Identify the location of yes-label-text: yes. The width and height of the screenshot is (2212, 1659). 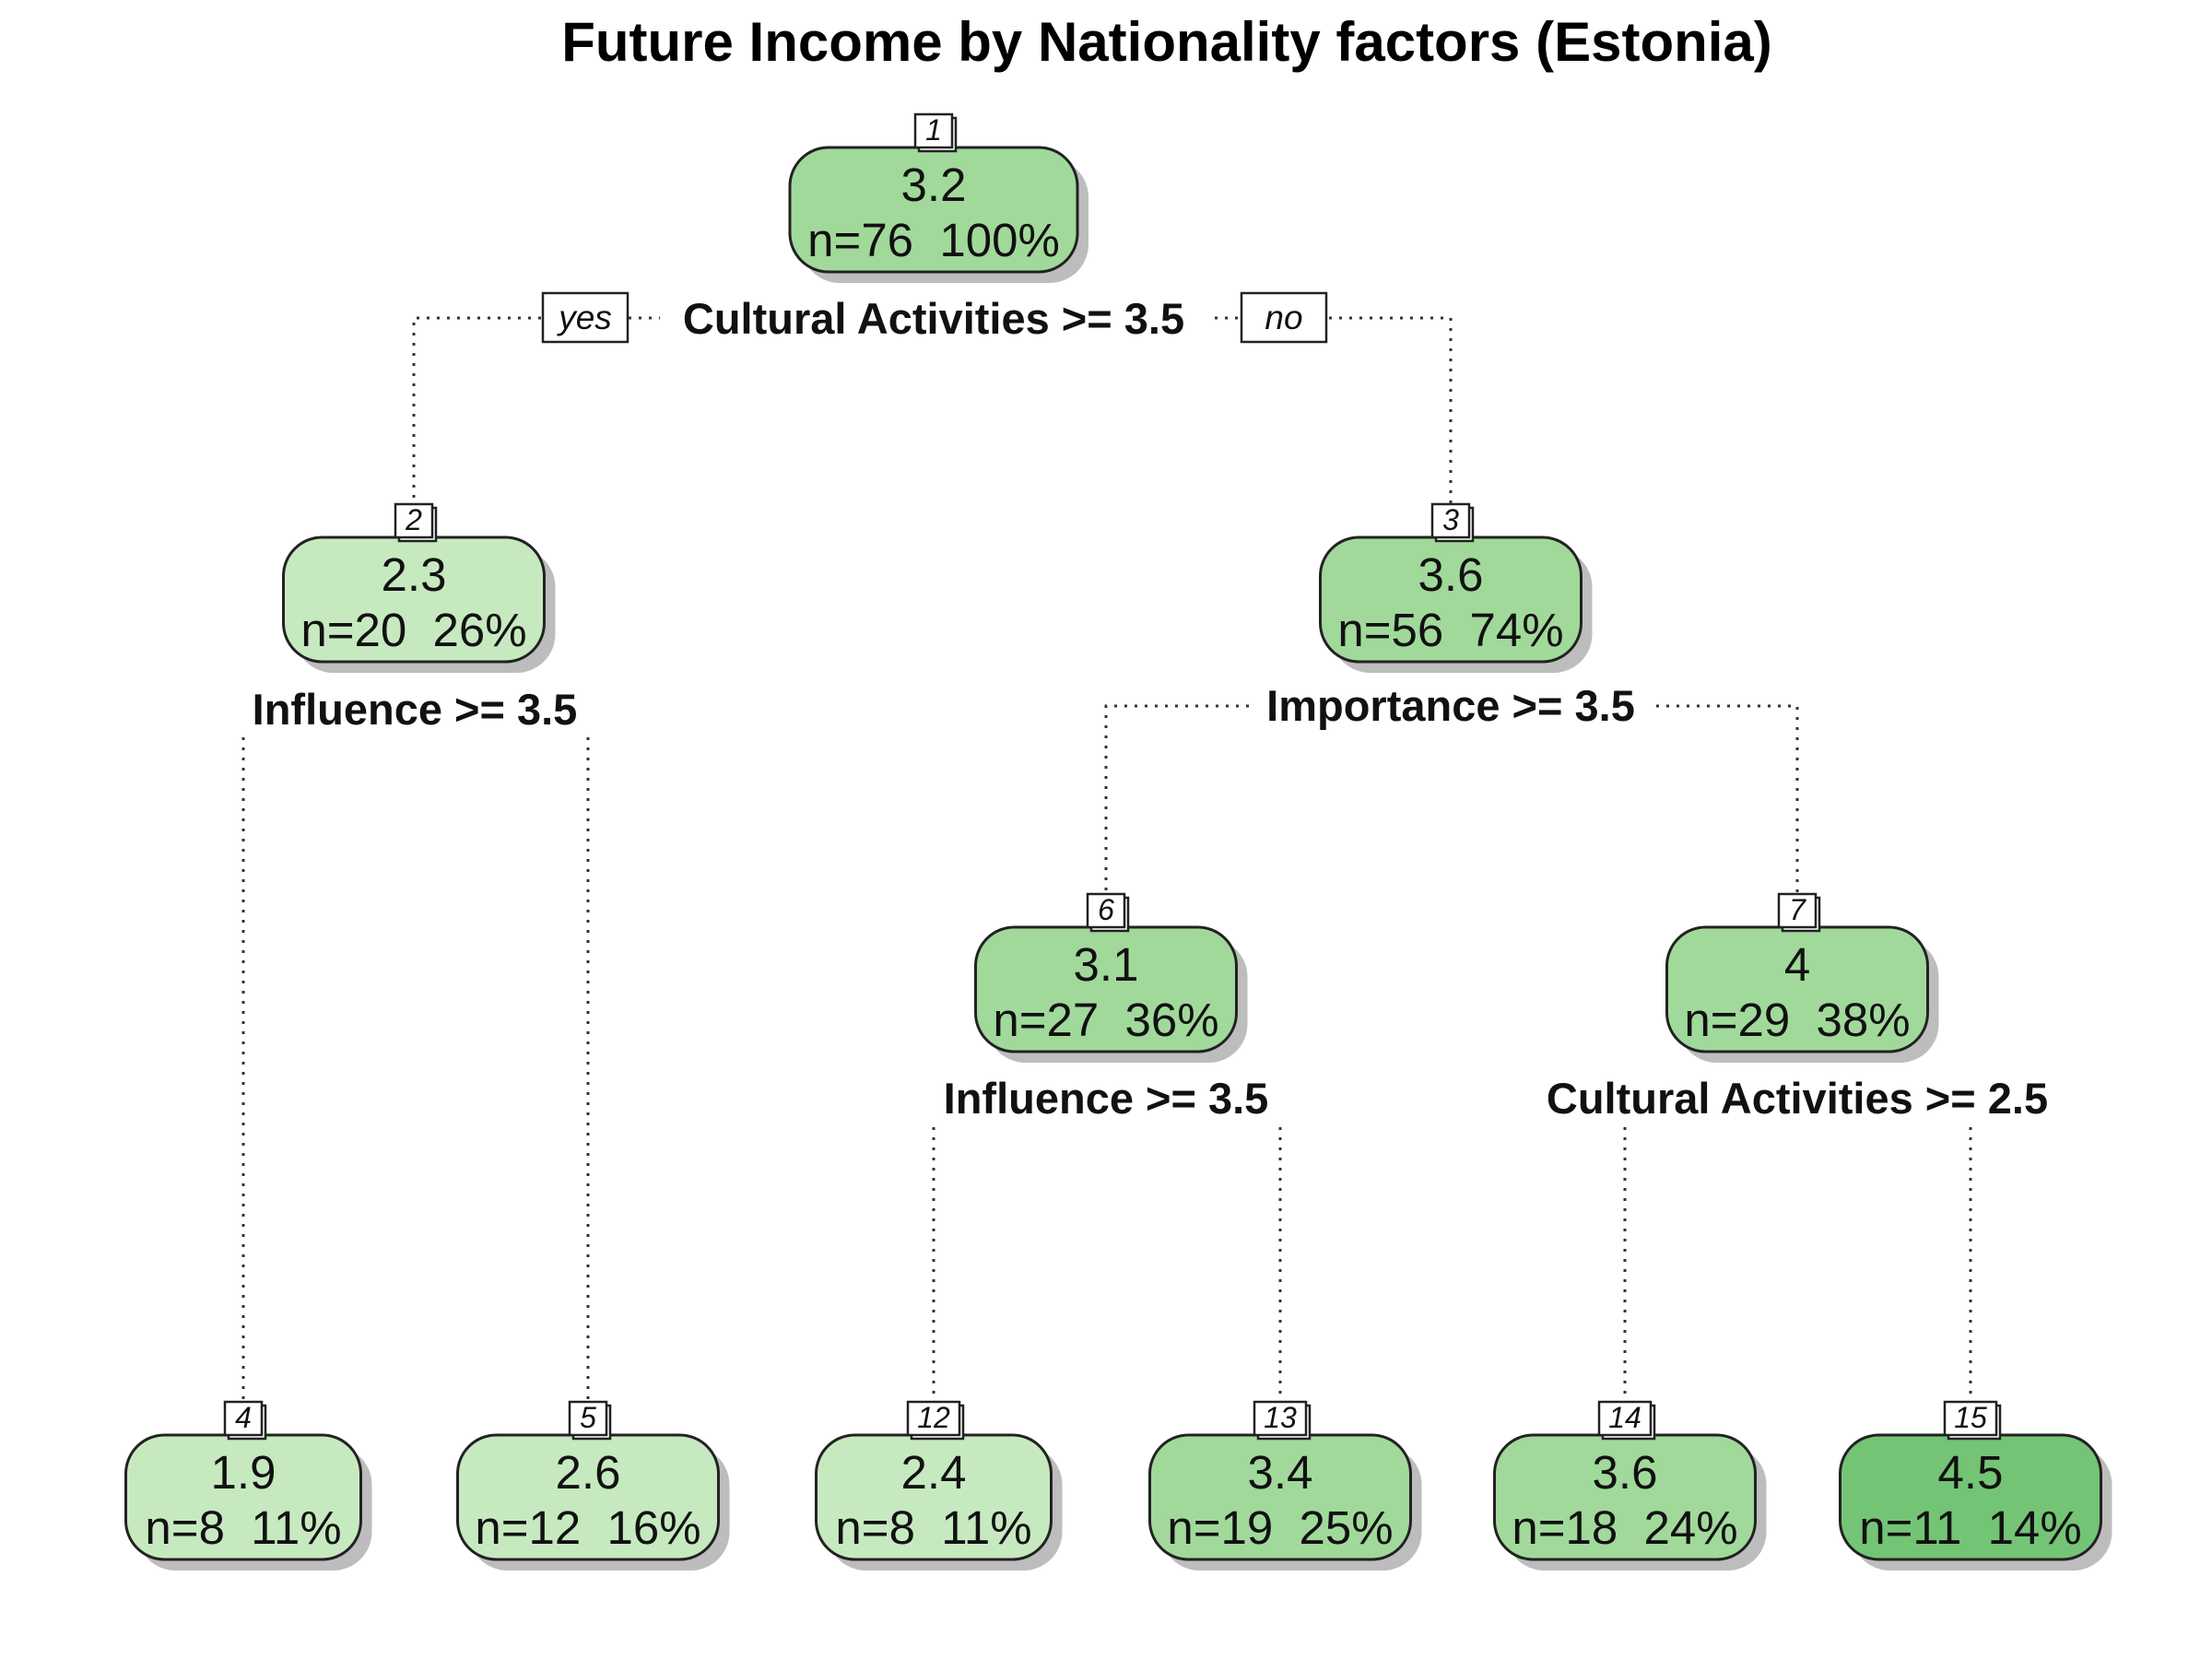
(584, 317).